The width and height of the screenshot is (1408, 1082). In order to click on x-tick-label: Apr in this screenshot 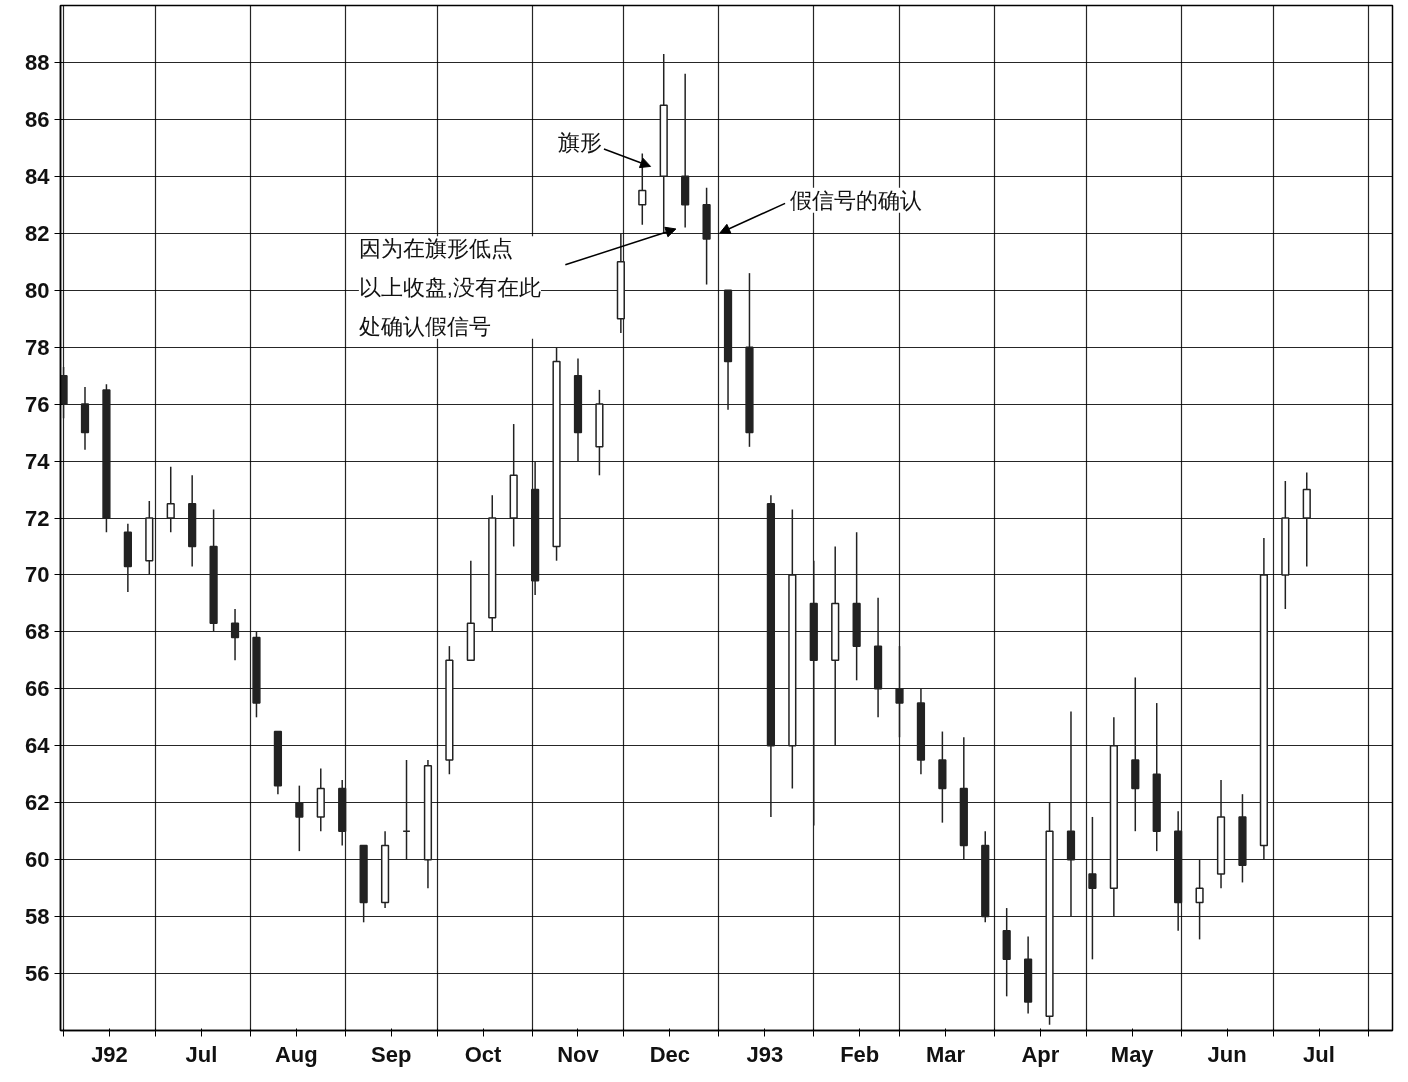, I will do `click(1040, 1054)`.